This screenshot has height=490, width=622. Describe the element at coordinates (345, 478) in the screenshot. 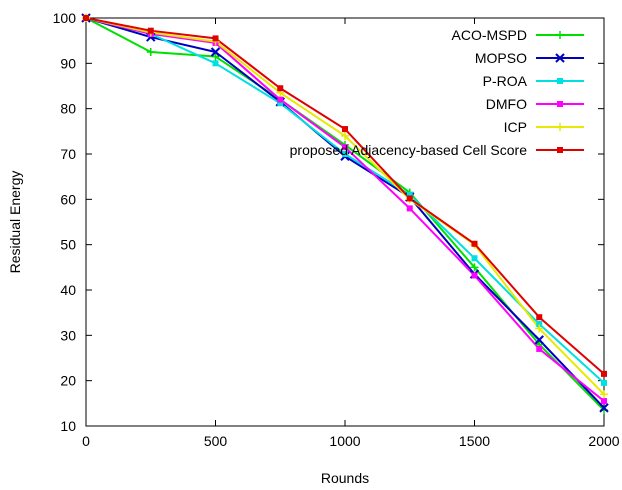

I see `x-axis-title: Rounds` at that location.